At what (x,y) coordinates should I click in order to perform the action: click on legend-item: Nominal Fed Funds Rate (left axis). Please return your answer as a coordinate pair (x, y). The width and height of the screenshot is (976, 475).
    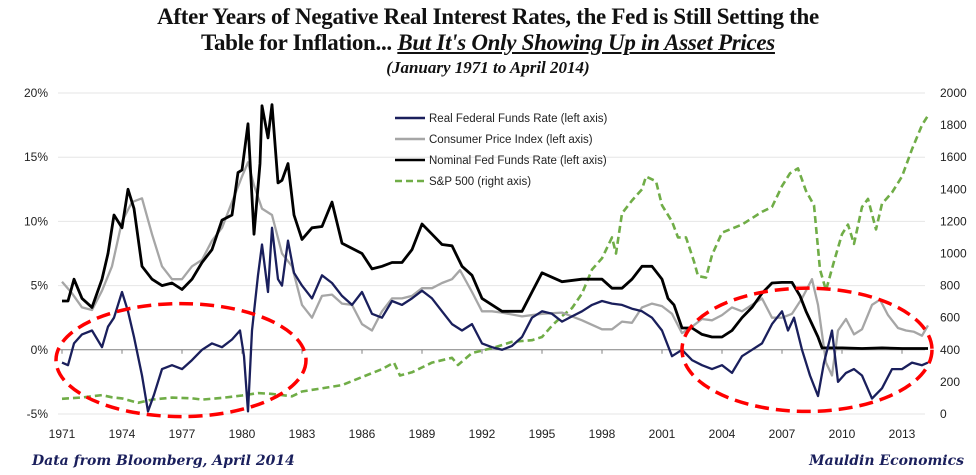
    Looking at the image, I should click on (501, 161).